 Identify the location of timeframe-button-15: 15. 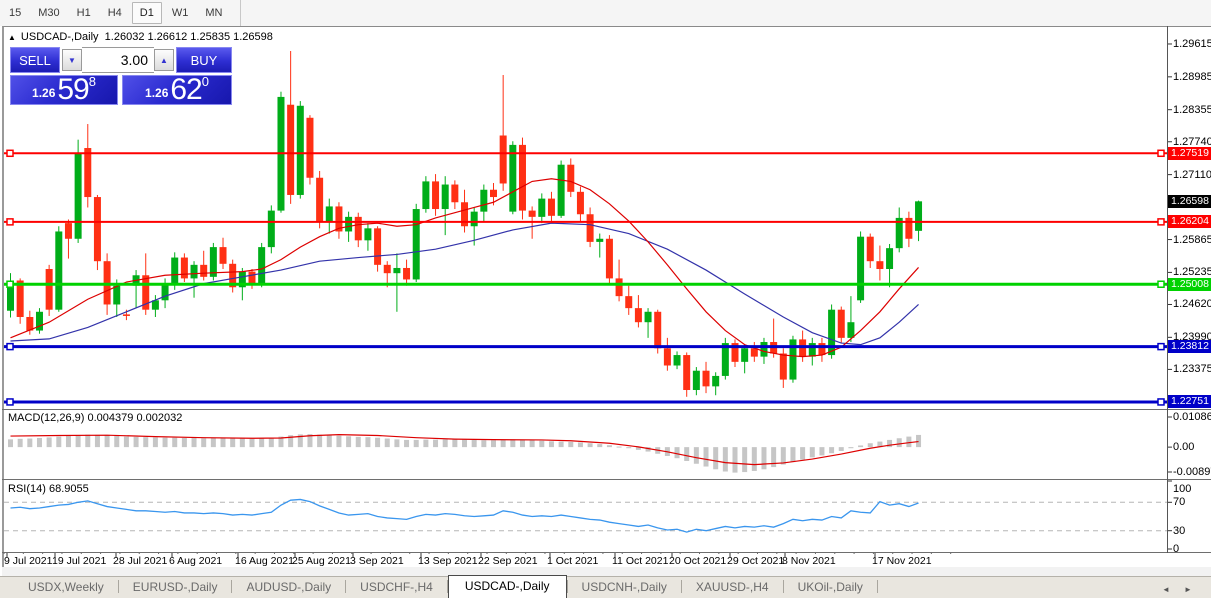
(15, 13).